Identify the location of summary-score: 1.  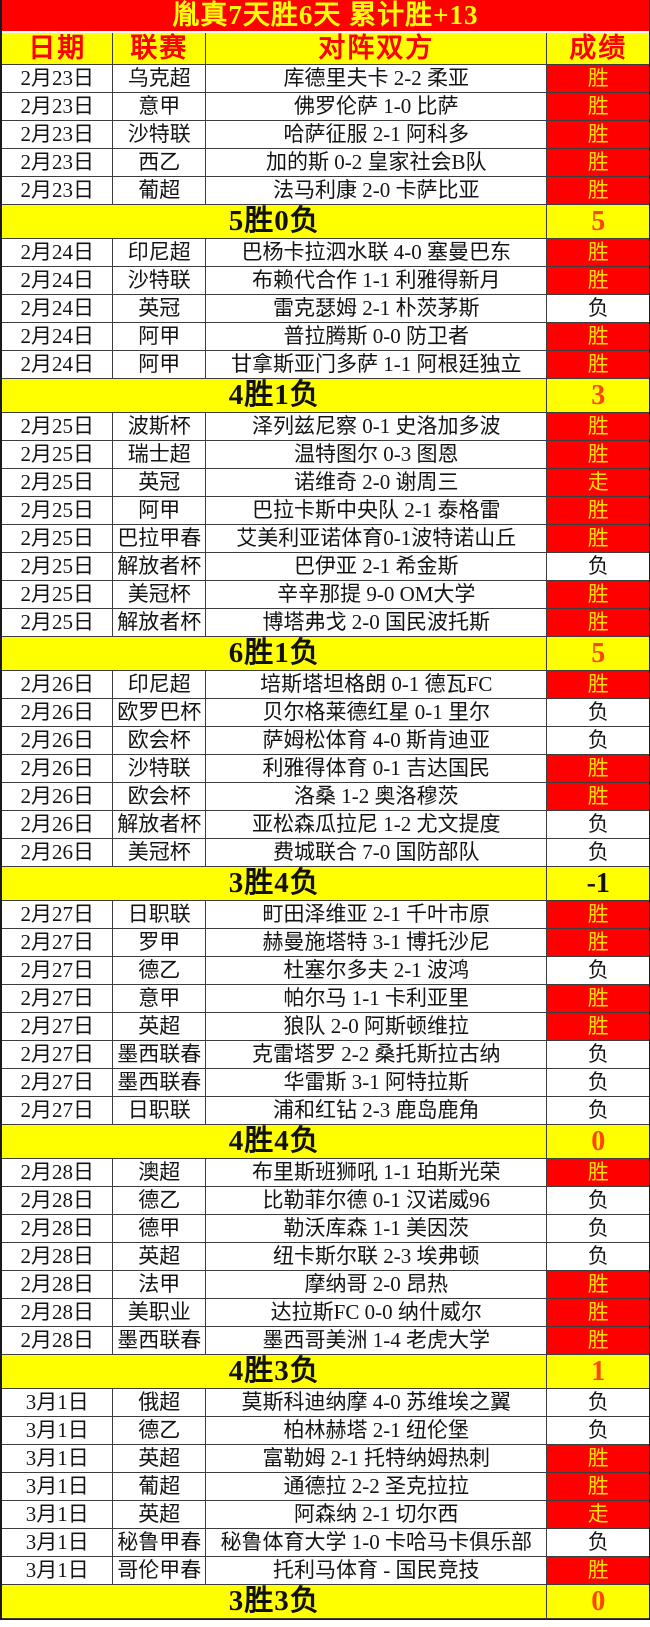
(598, 1371).